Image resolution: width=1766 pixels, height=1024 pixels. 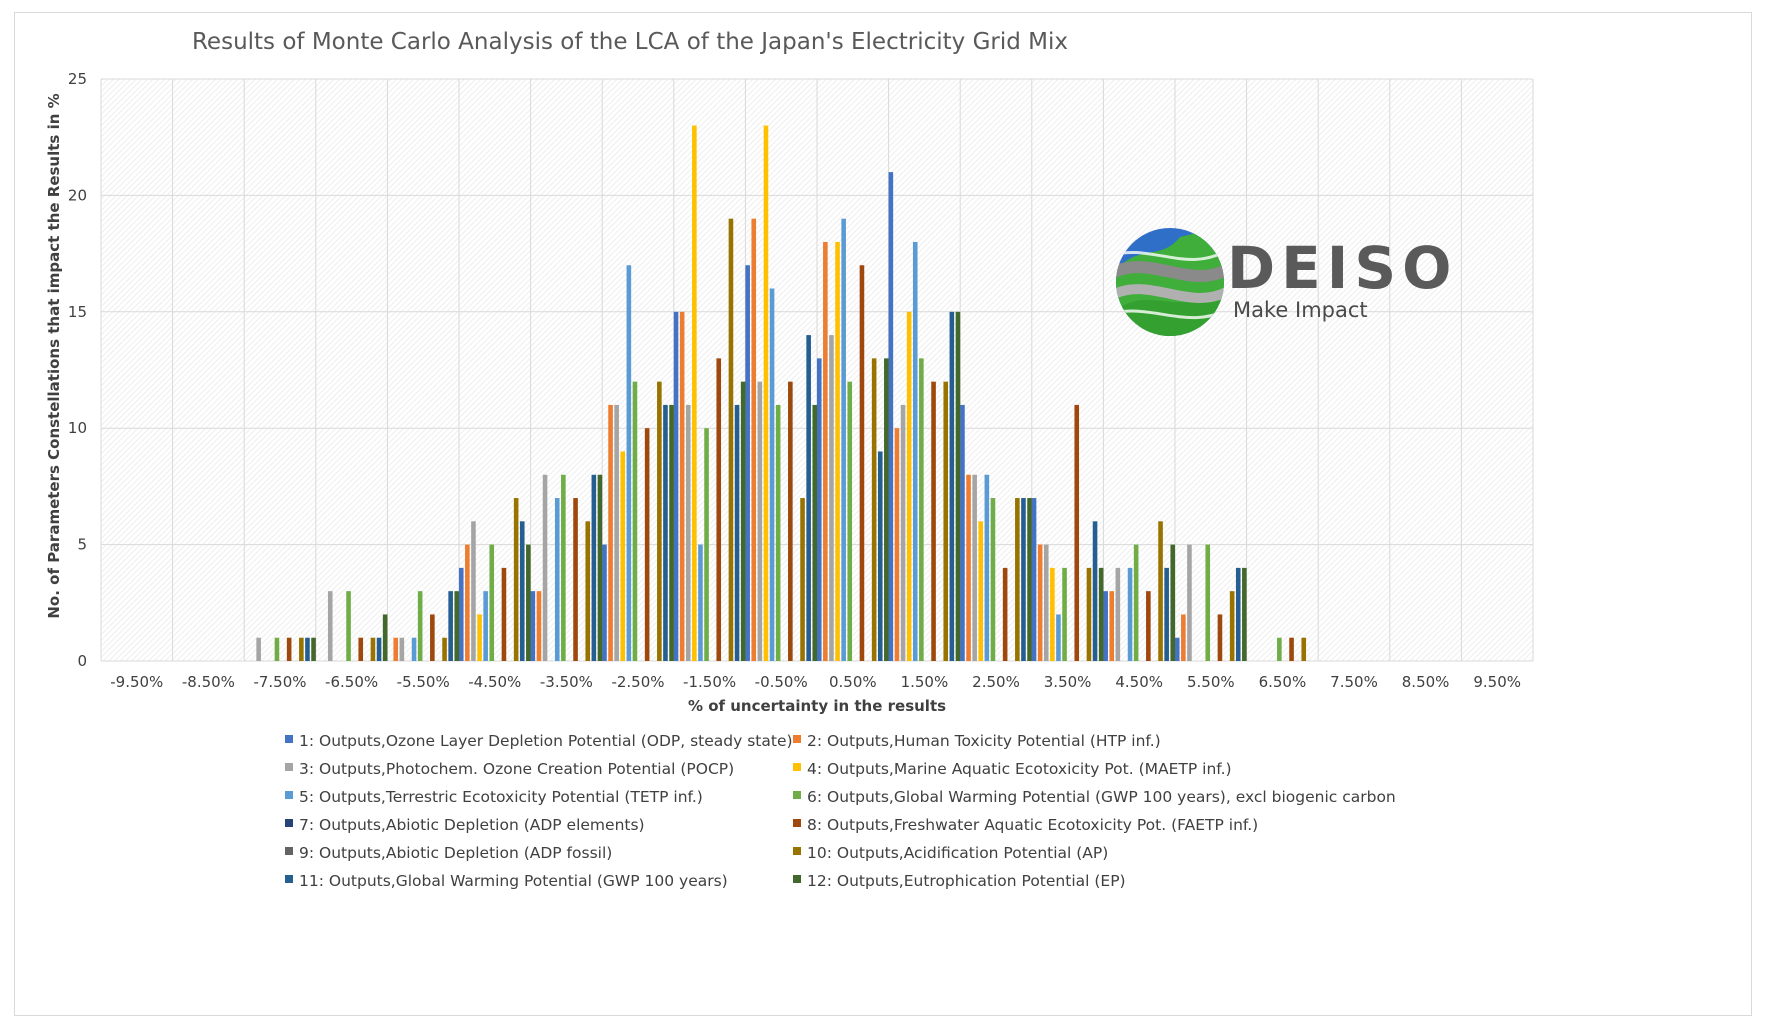 What do you see at coordinates (957, 853) in the screenshot?
I see `legend-label: 10: Outputs,Acidification Potential (AP)` at bounding box center [957, 853].